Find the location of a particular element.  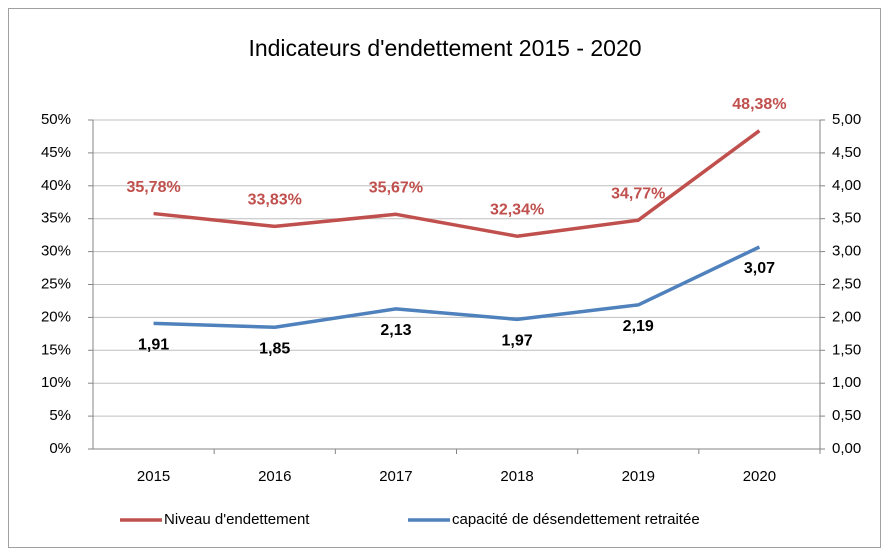

legend-label: capacité de désendettement retraitée is located at coordinates (576, 519).